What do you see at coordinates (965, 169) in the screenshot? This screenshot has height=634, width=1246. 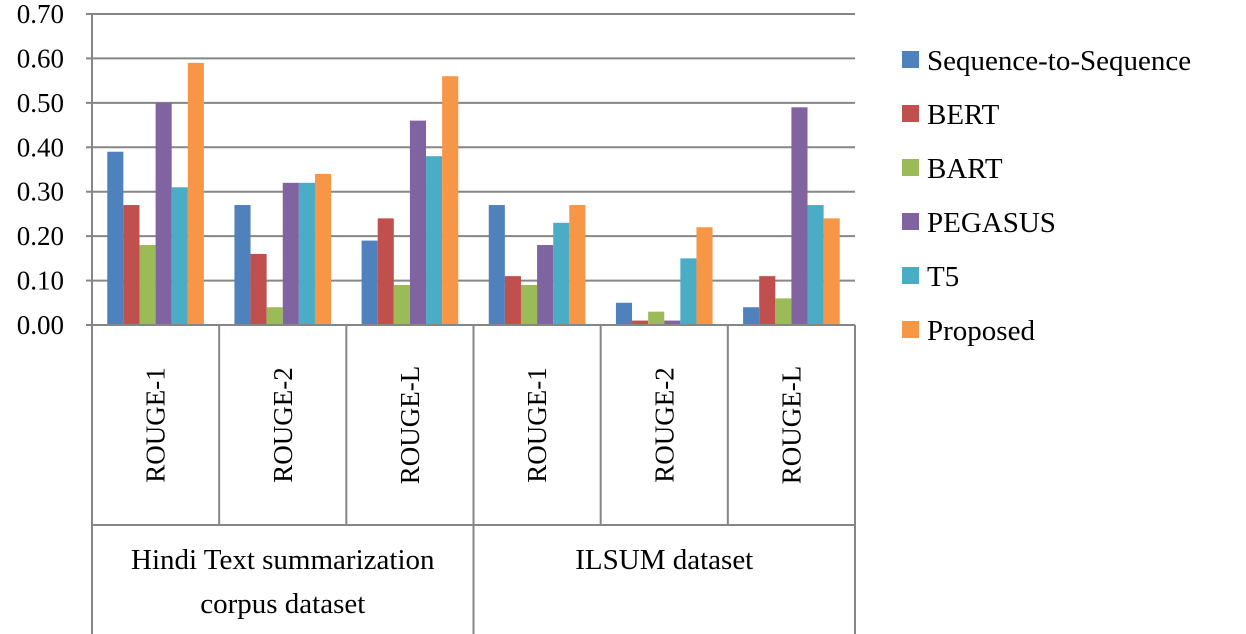 I see `legend-label: BART` at bounding box center [965, 169].